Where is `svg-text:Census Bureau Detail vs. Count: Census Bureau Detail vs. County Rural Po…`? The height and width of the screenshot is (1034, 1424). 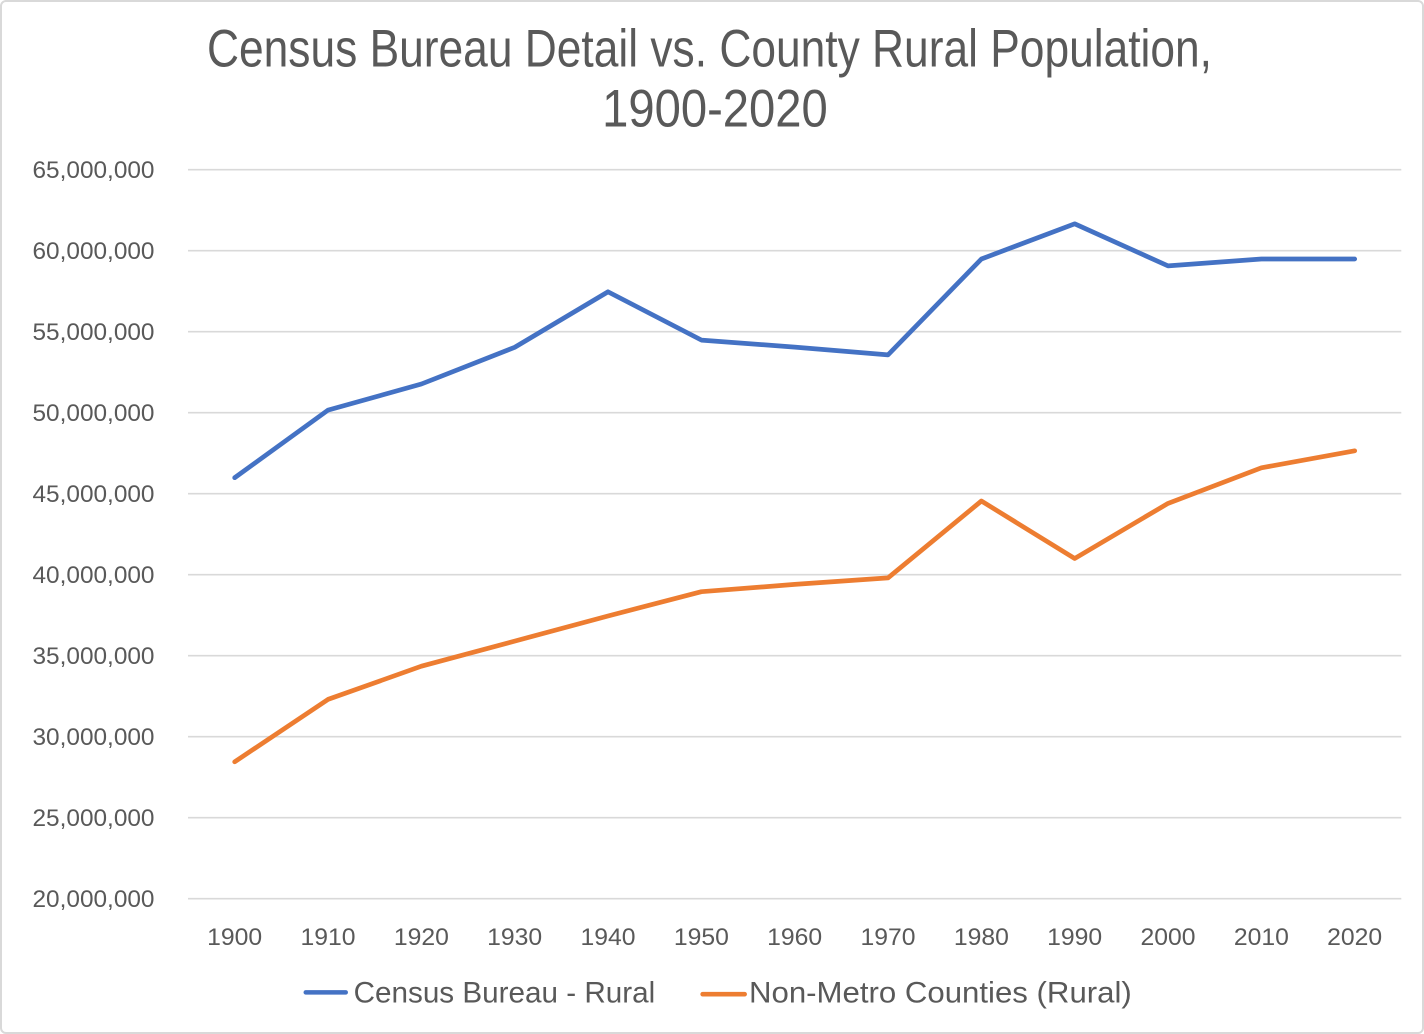 svg-text:Census Bureau Detail vs. Count: Census Bureau Detail vs. County Rural Po… is located at coordinates (709, 48).